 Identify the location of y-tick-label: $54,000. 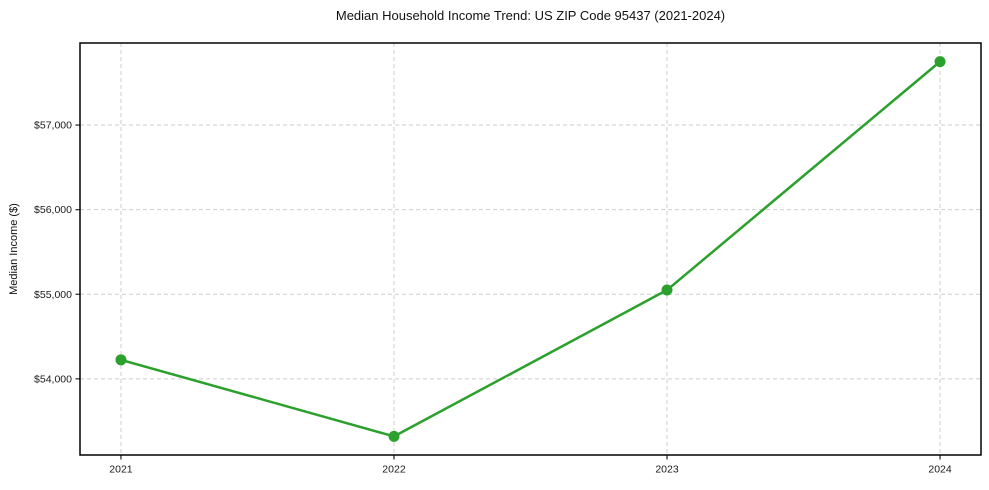
(53, 379).